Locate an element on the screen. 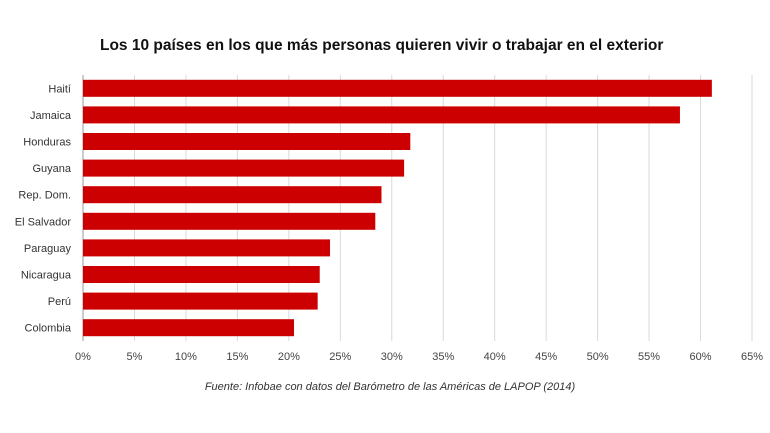 This screenshot has height=433, width=770. x-tick-label: 55% is located at coordinates (649, 357).